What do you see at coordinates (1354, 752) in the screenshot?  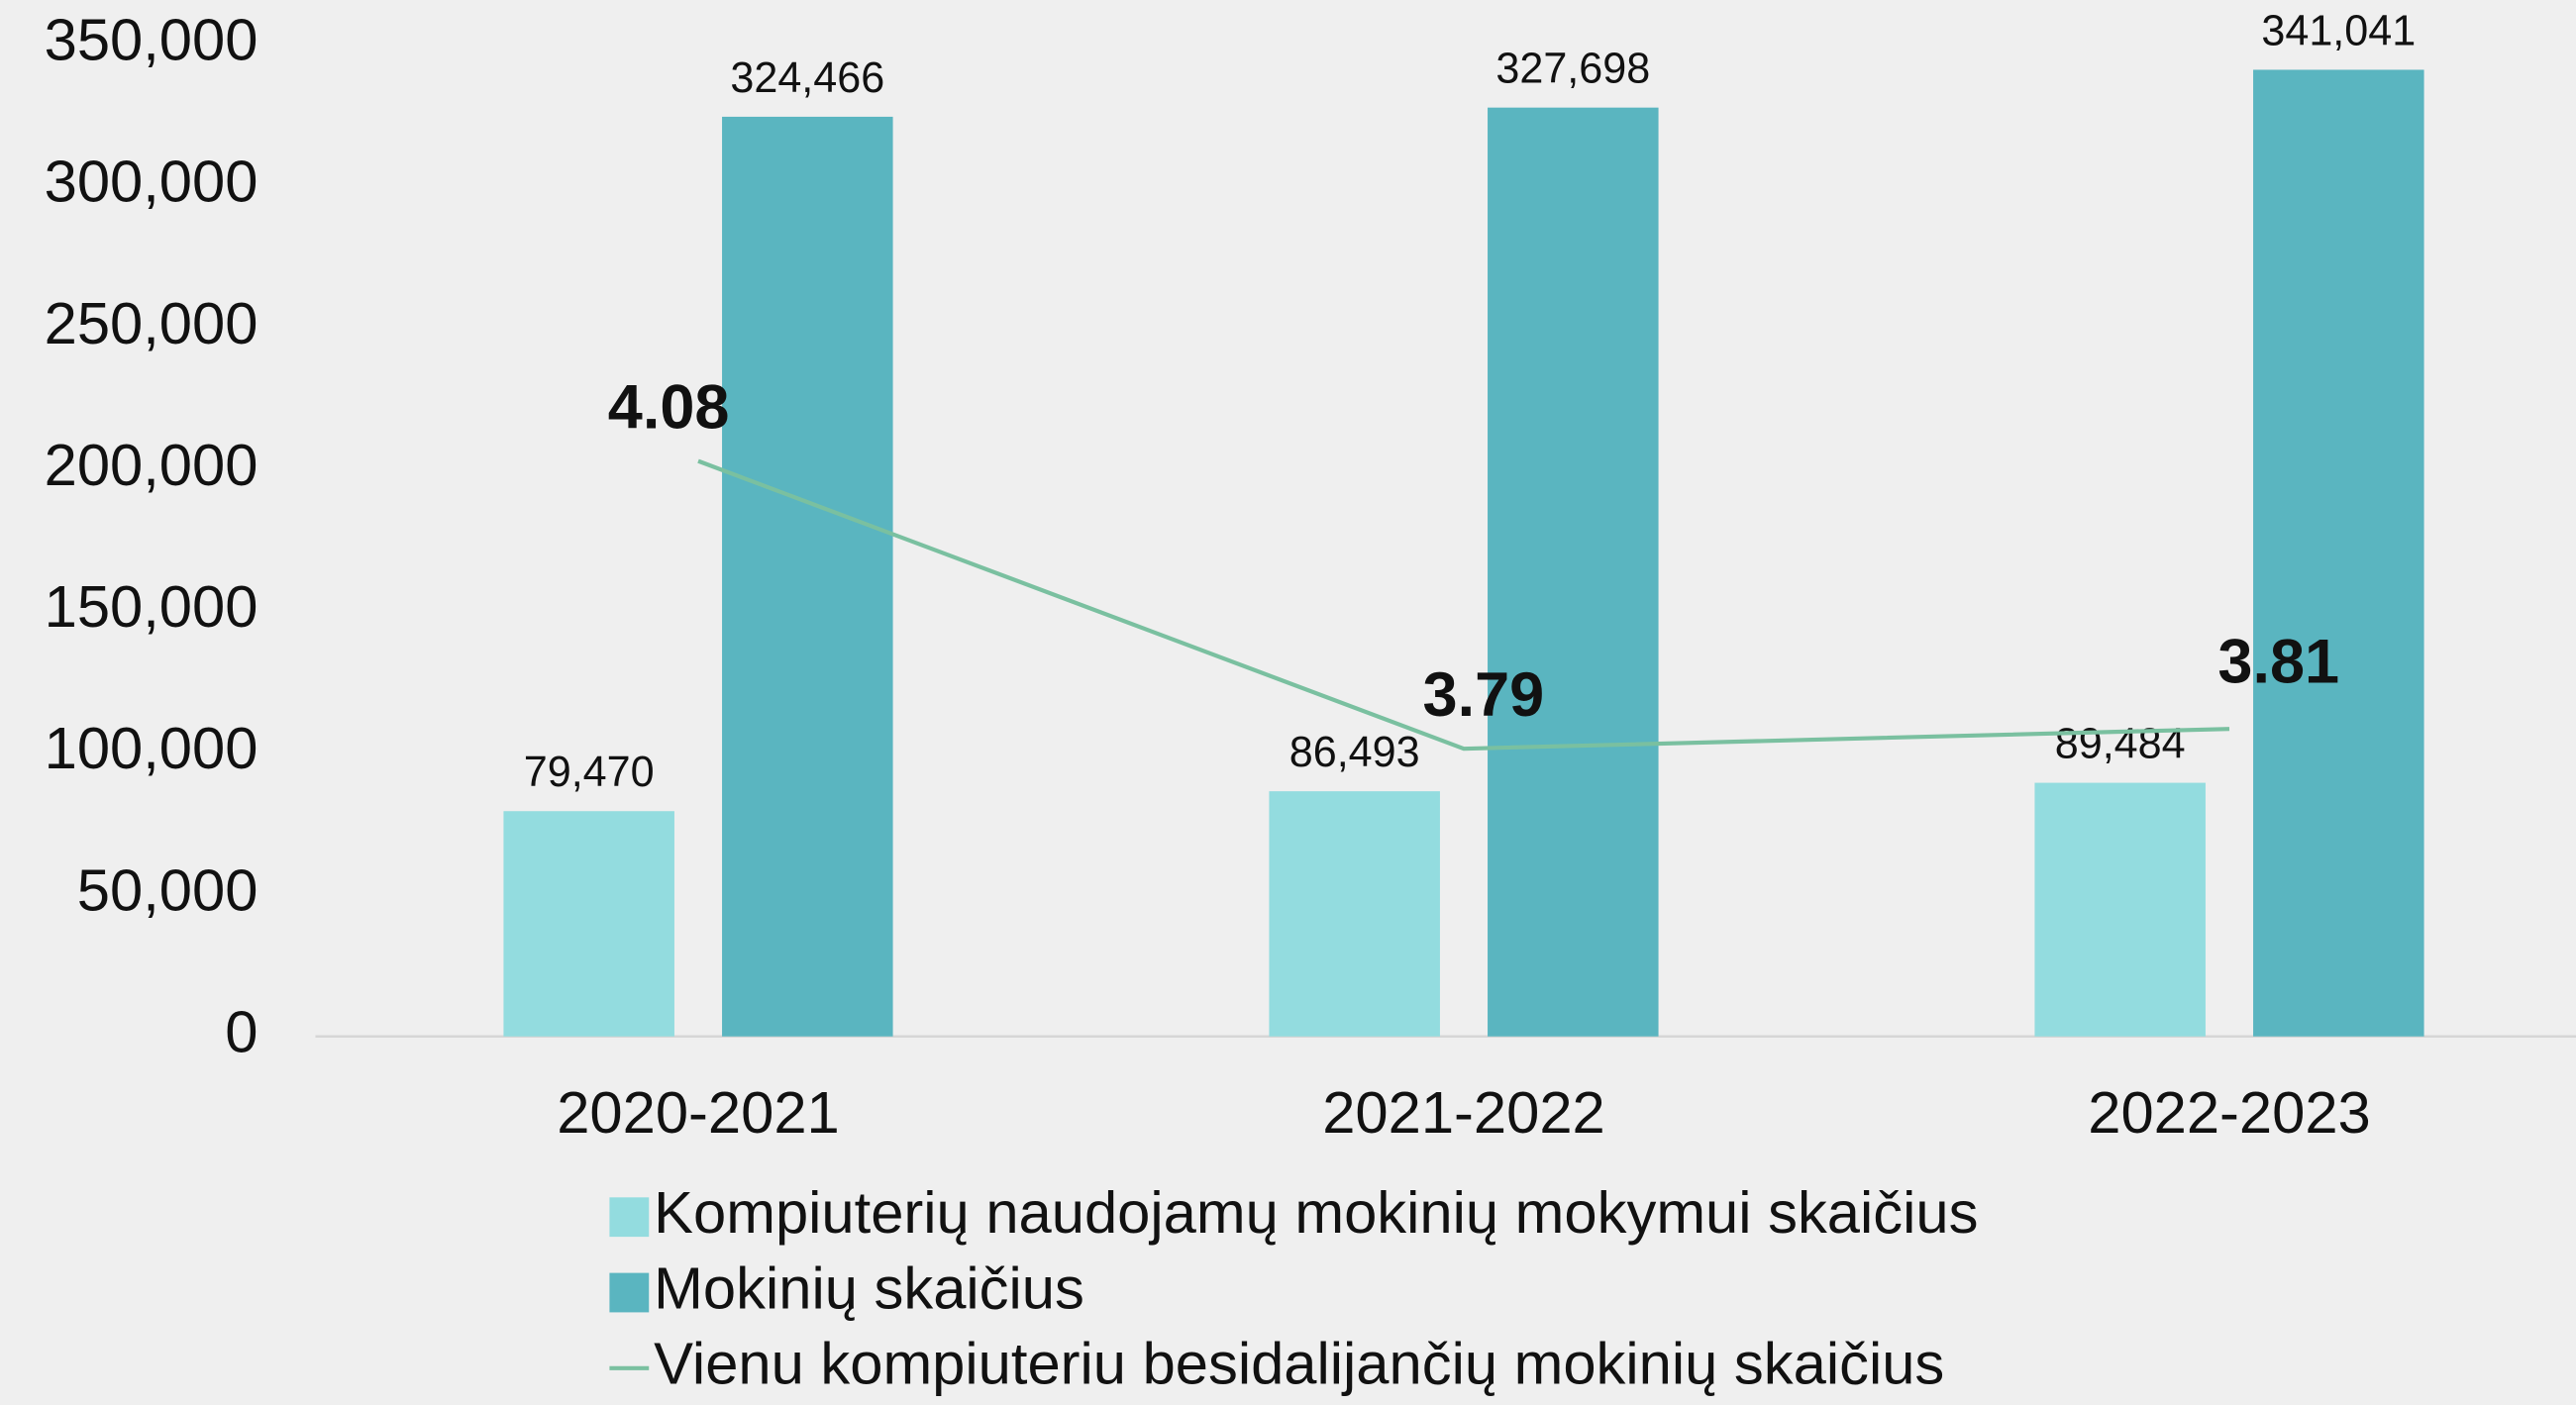 I see `bar-value-label: 86,493` at bounding box center [1354, 752].